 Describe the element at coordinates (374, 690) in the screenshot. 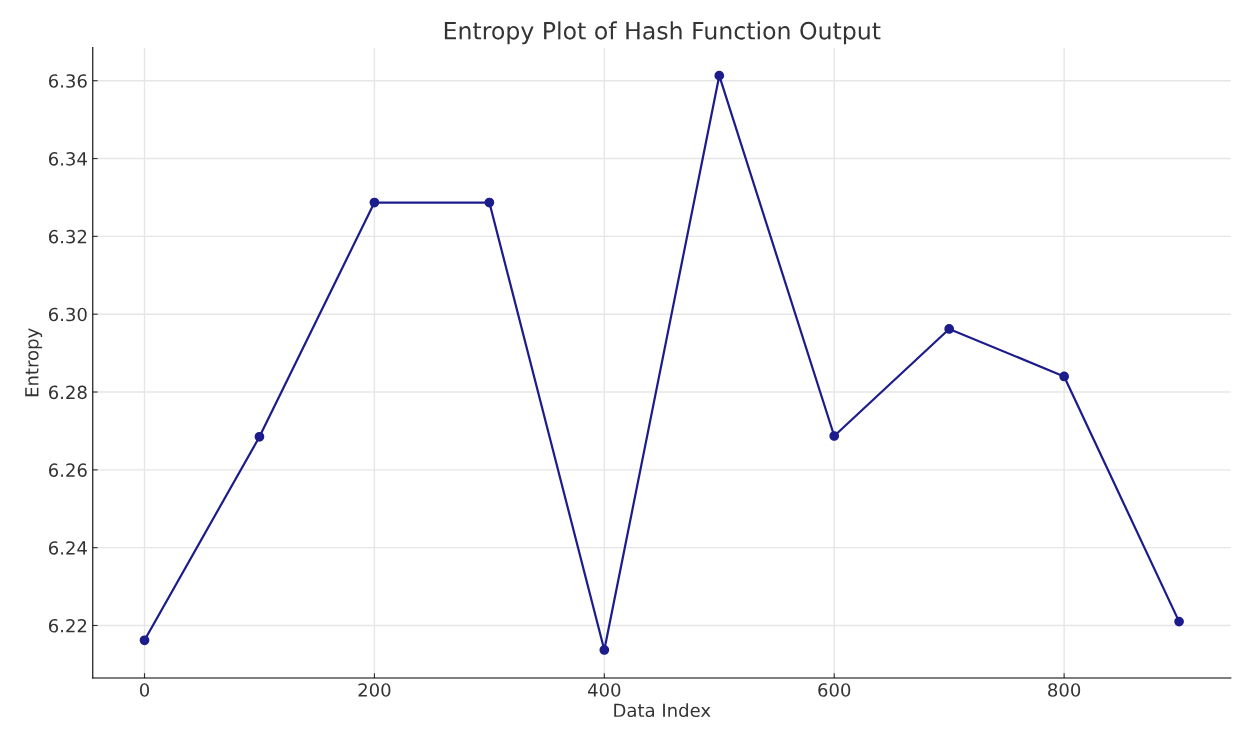

I see `x-tick-label: 200` at that location.